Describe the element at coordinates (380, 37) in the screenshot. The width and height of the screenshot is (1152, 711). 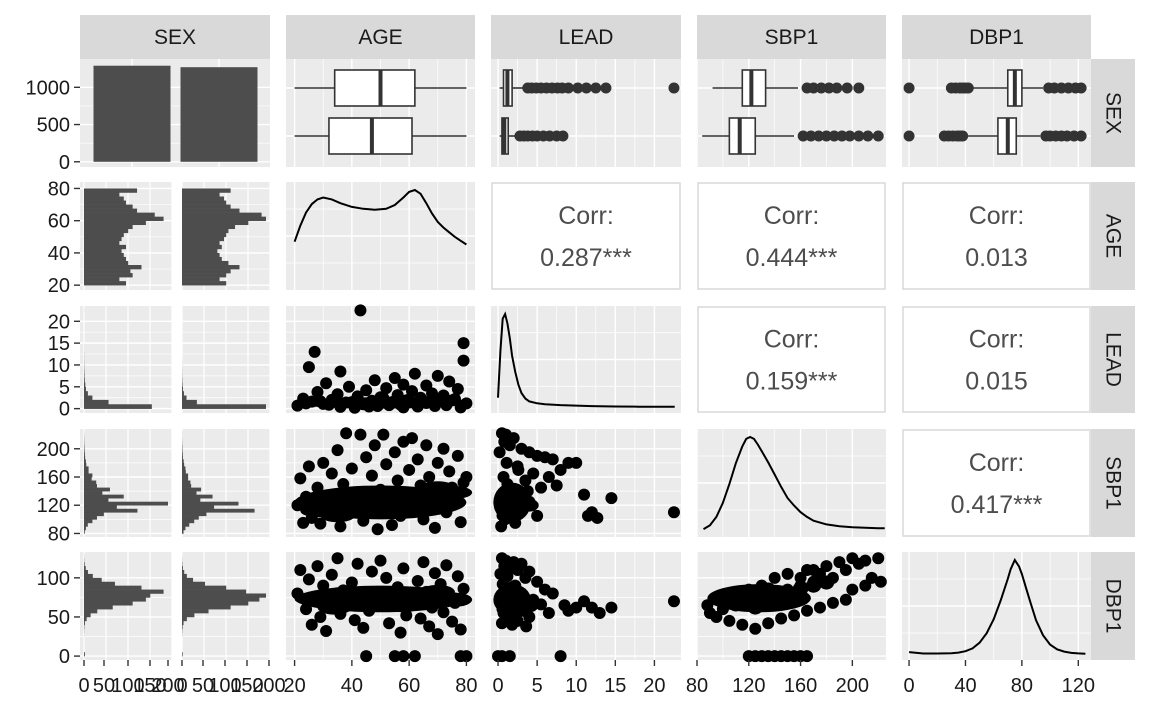
I see `strip-label-top-age: AGE` at that location.